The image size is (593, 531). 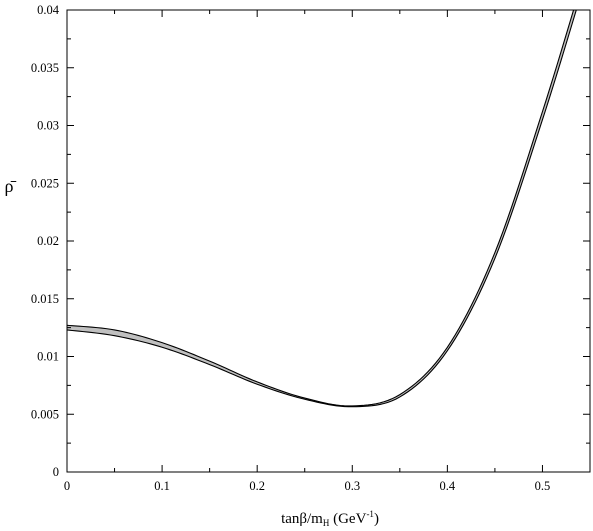 I want to click on x-axis-title-main: tanβ/m, so click(x=302, y=519).